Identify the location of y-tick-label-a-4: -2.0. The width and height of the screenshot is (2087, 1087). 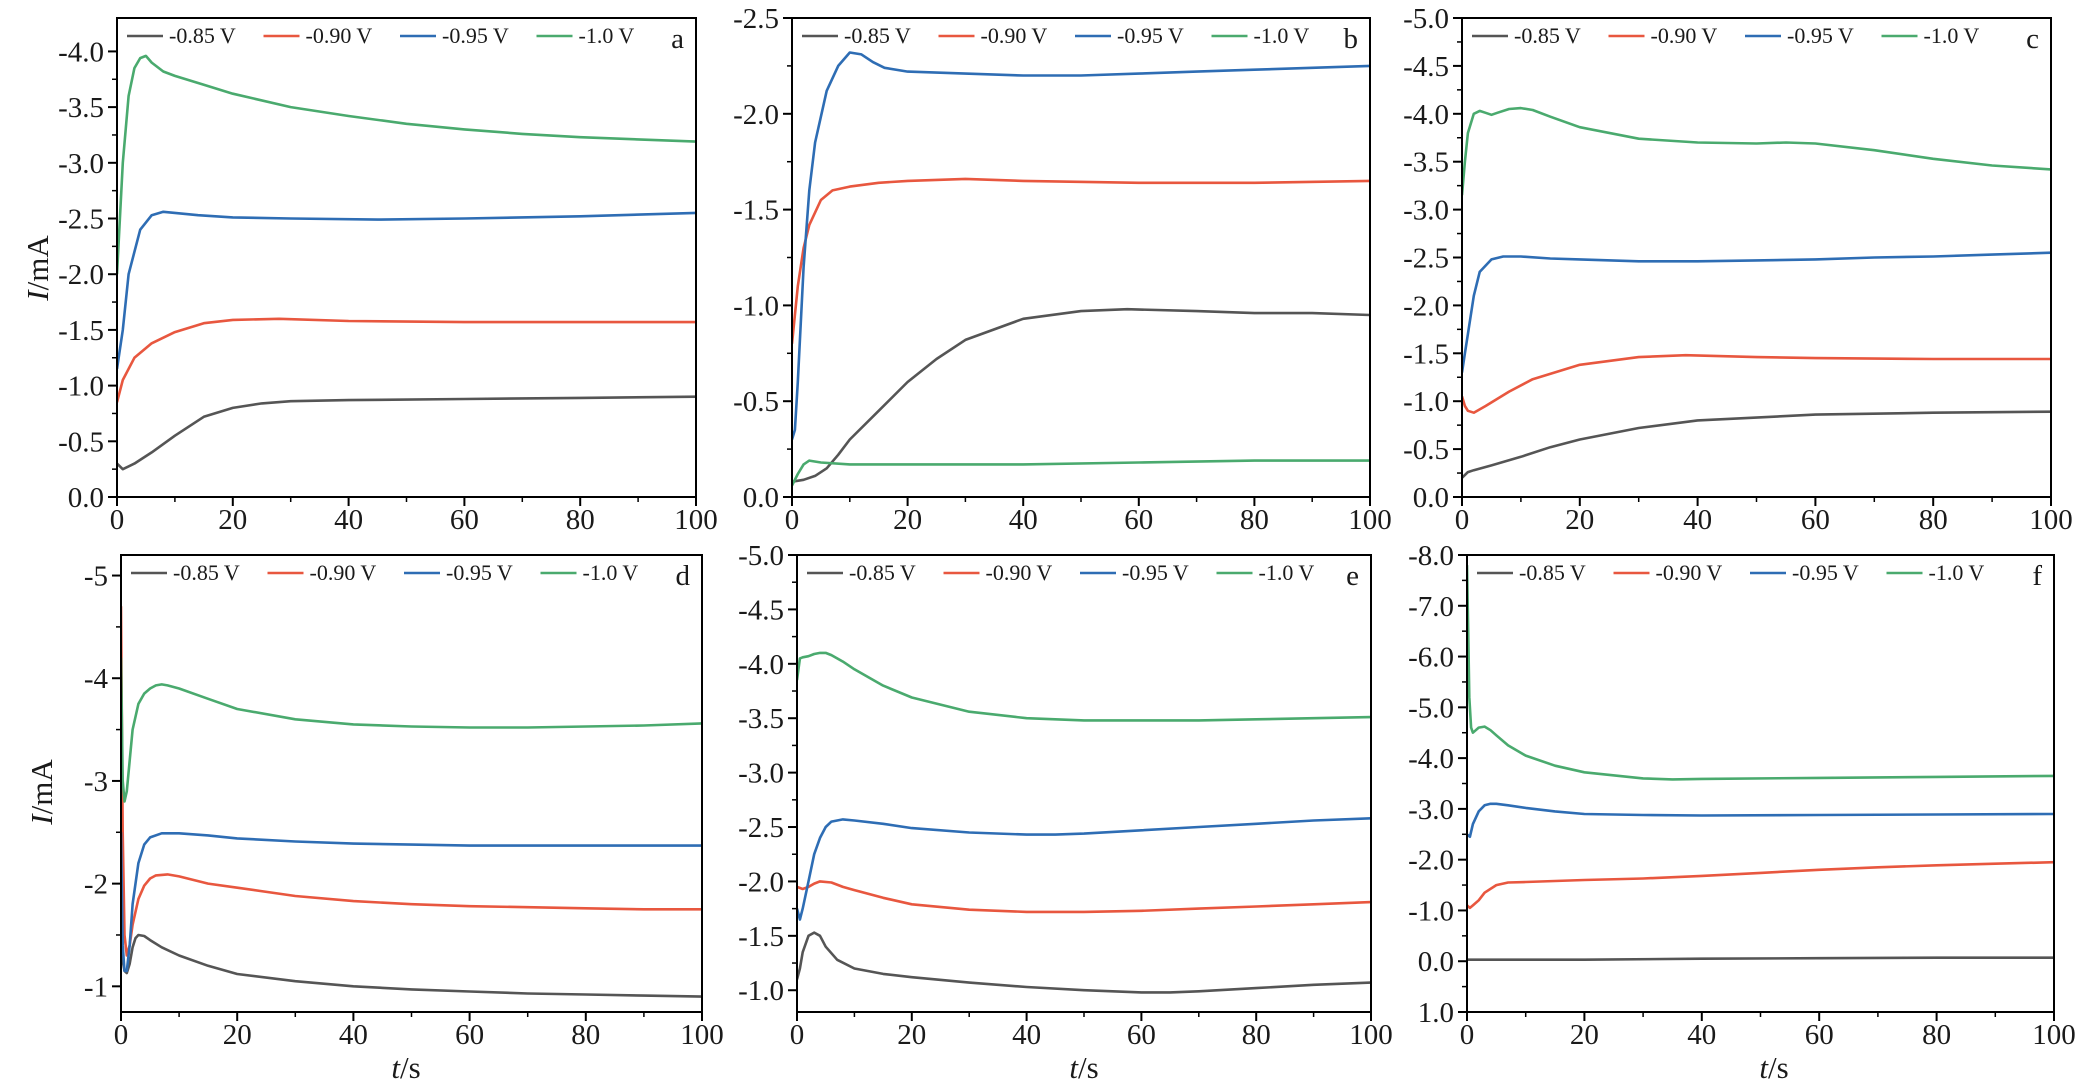
(81, 275).